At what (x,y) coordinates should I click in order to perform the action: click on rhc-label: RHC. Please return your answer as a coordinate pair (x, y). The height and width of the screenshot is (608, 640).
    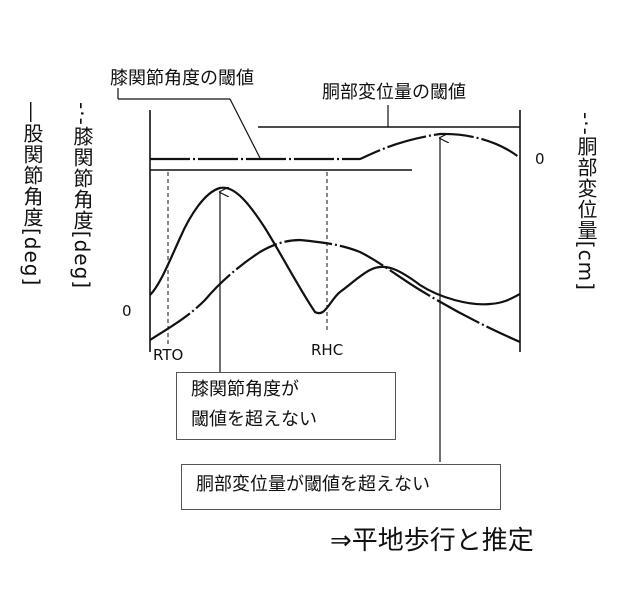
    Looking at the image, I should click on (327, 350).